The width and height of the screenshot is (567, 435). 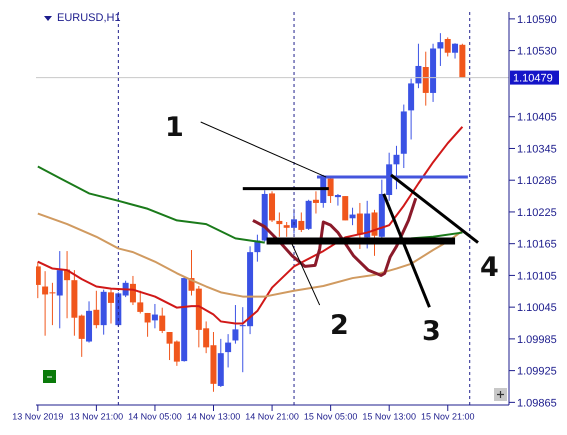 I want to click on ref-line-label: 1.10479, so click(x=533, y=78).